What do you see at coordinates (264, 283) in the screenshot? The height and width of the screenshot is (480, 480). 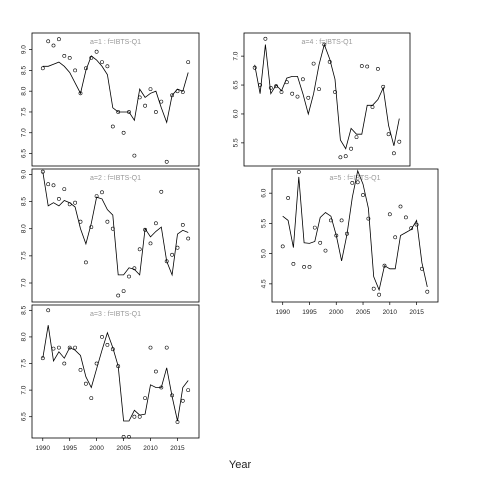 I see `y-tick-label: 4.5` at bounding box center [264, 283].